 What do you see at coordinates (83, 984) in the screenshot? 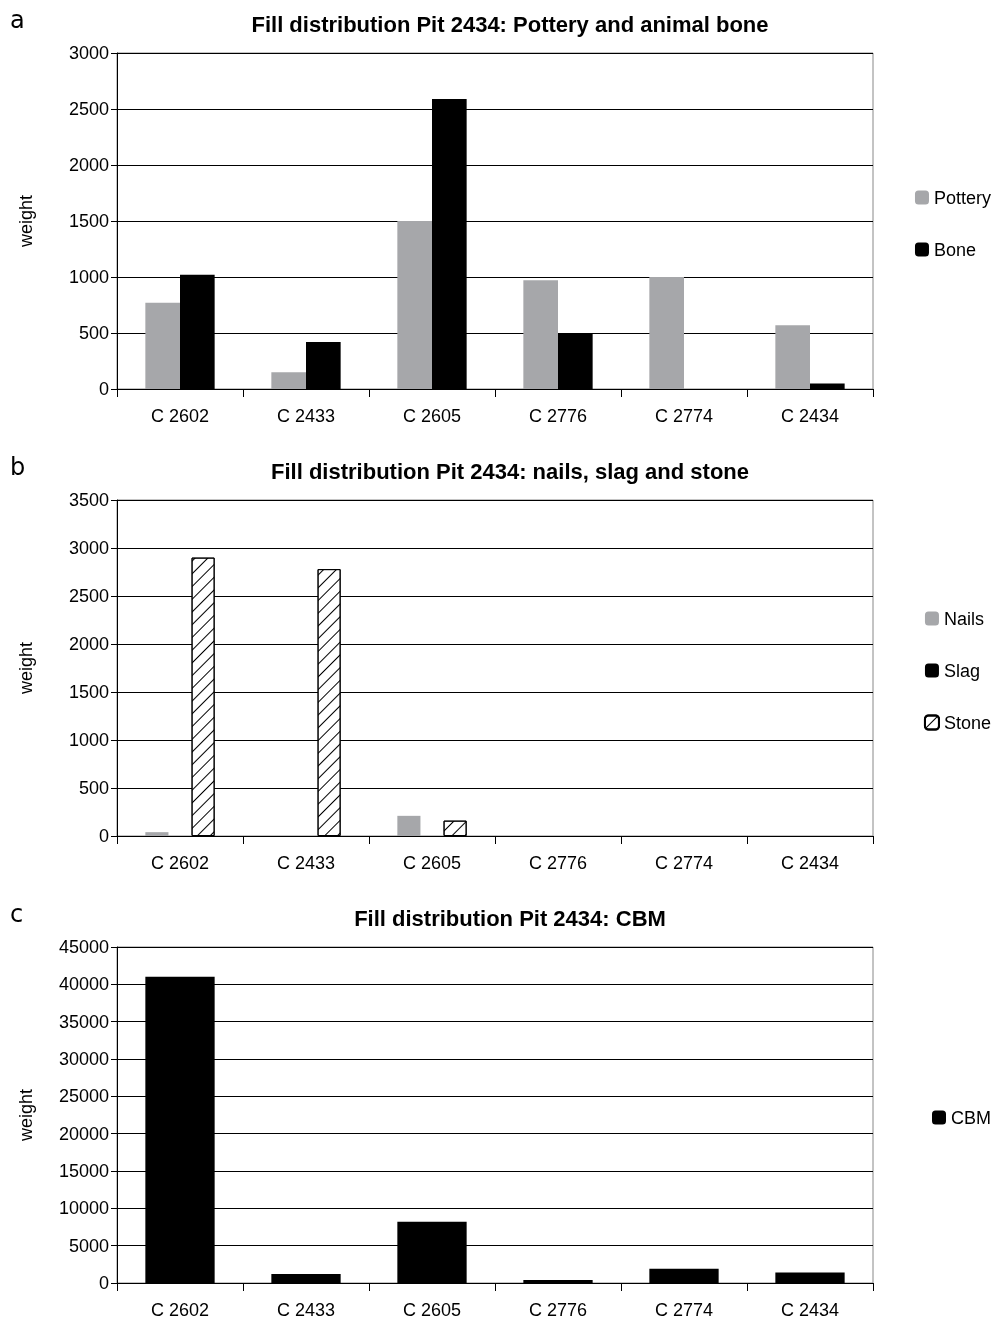
I see `y-tick-label: 40000` at bounding box center [83, 984].